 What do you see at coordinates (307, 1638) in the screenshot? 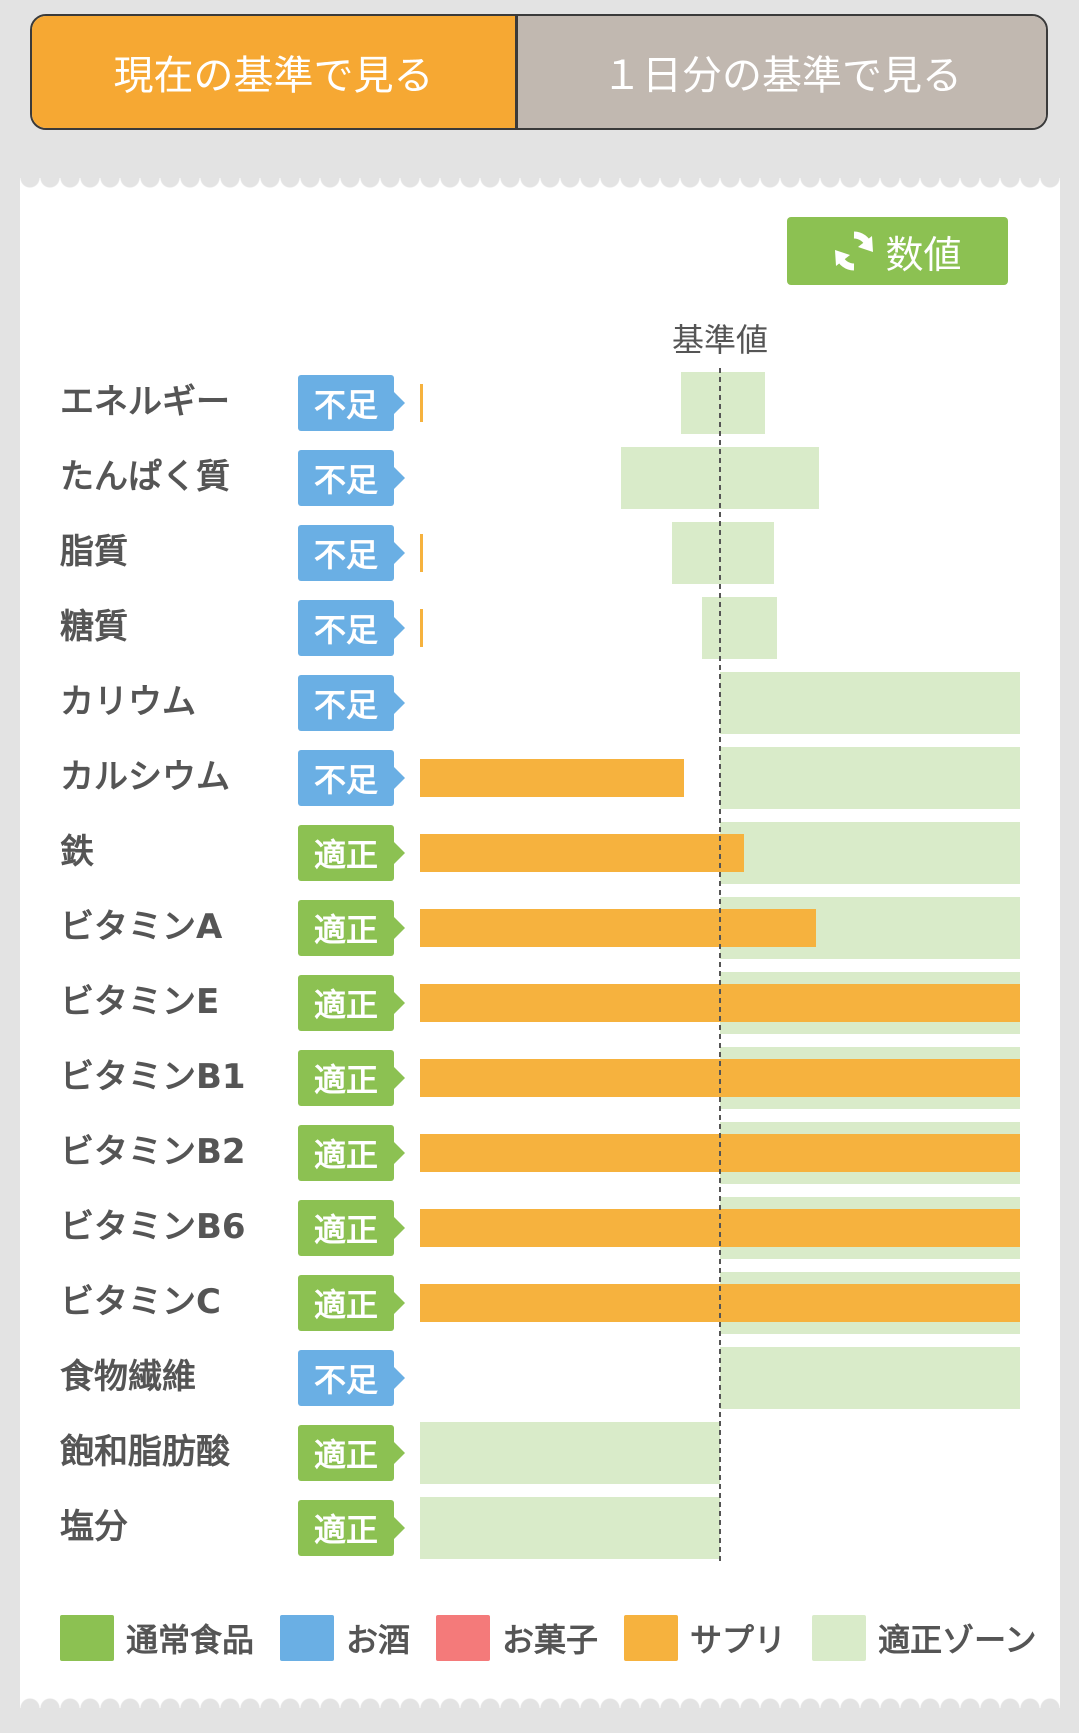
I see `legend-swatch-alcohol` at bounding box center [307, 1638].